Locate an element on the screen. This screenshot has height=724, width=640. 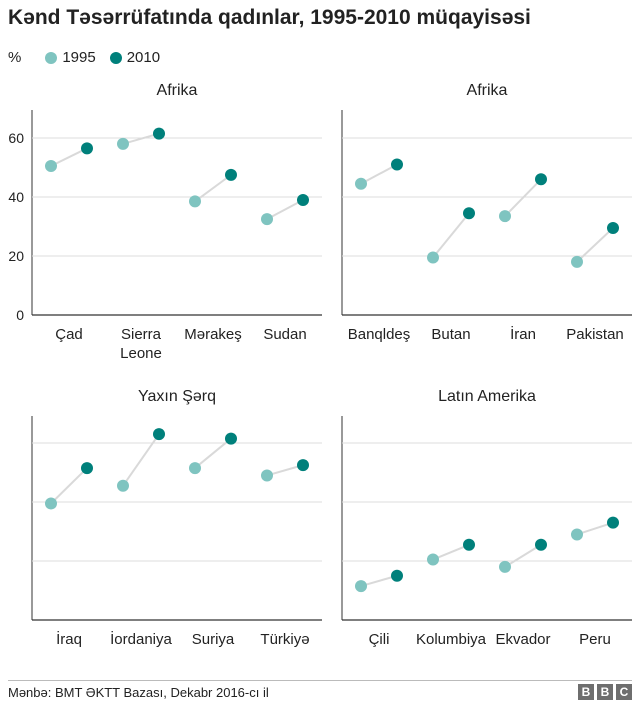
x-tick-label: İordaniya is located at coordinates (141, 639).